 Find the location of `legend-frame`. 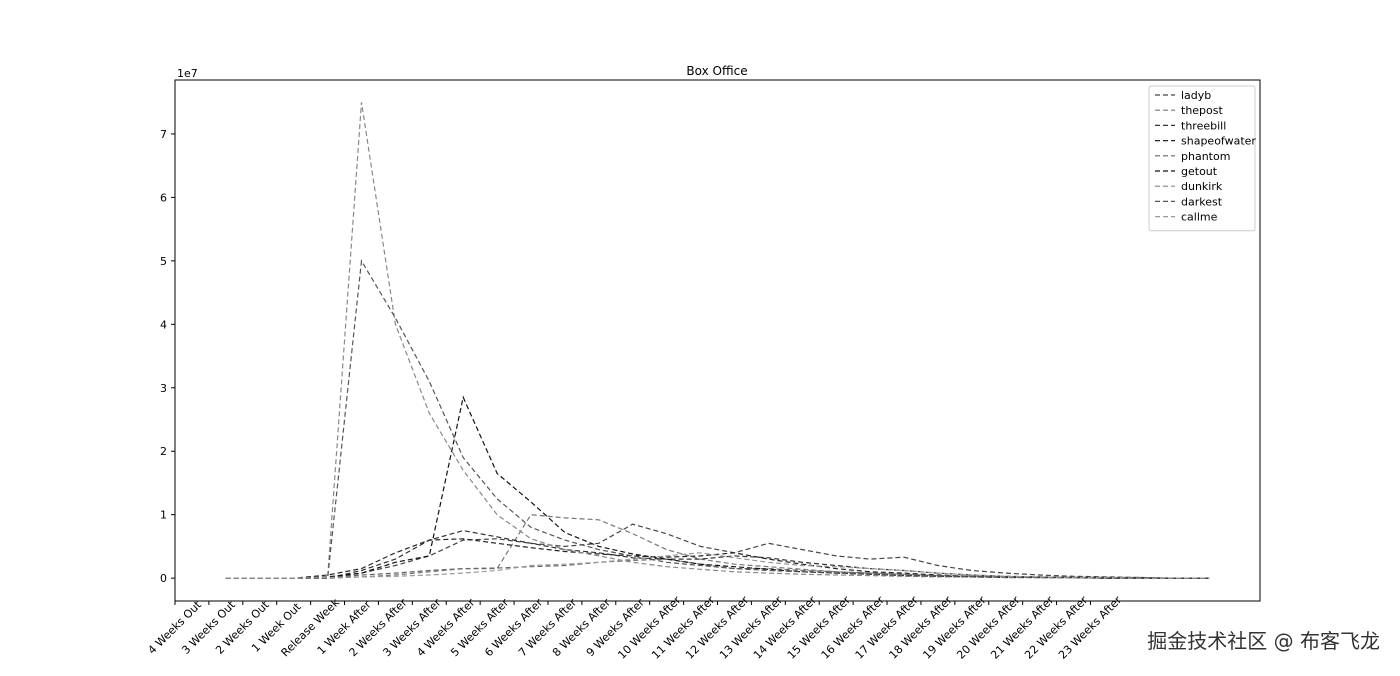

legend-frame is located at coordinates (1202, 158).